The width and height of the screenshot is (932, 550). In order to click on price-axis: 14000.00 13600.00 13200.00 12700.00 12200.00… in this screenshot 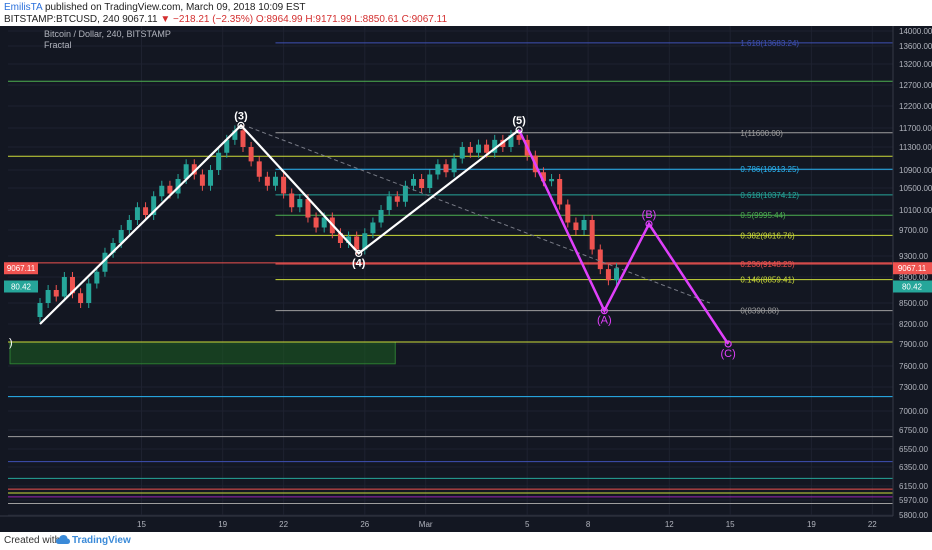, I will do `click(912, 273)`.